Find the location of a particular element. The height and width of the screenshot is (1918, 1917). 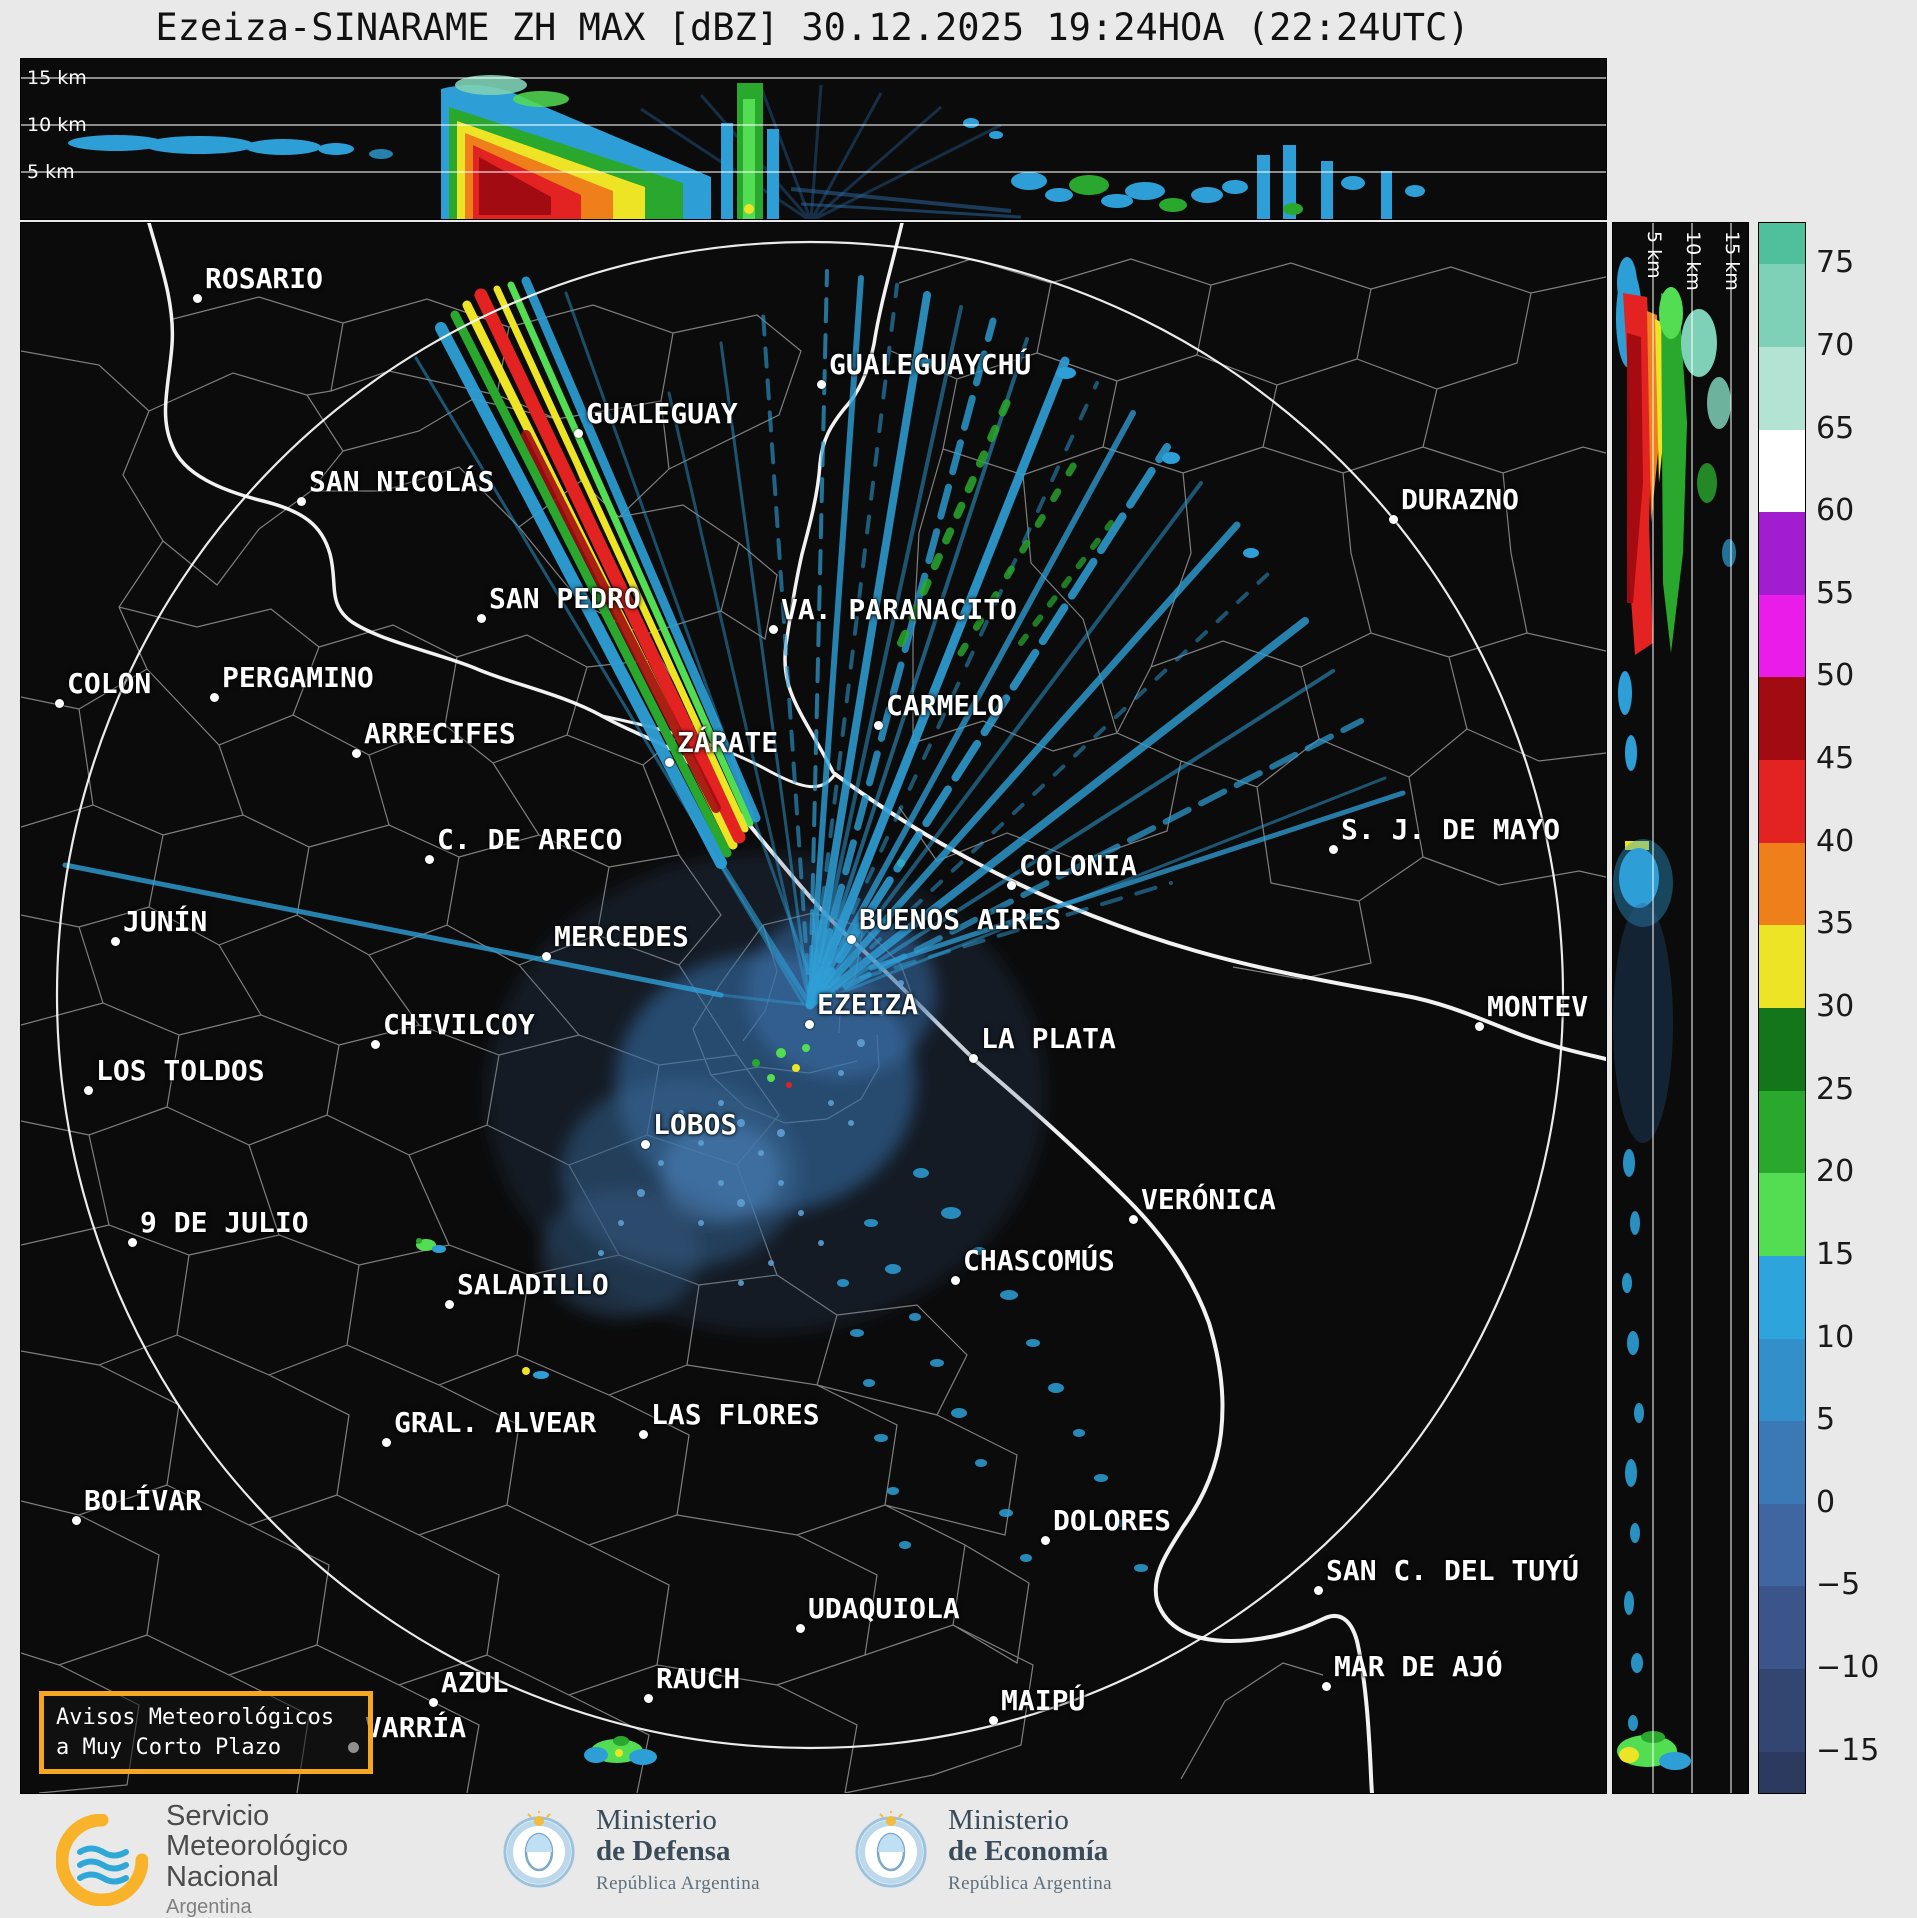

city-label: LA PLATA is located at coordinates (1048, 1038).